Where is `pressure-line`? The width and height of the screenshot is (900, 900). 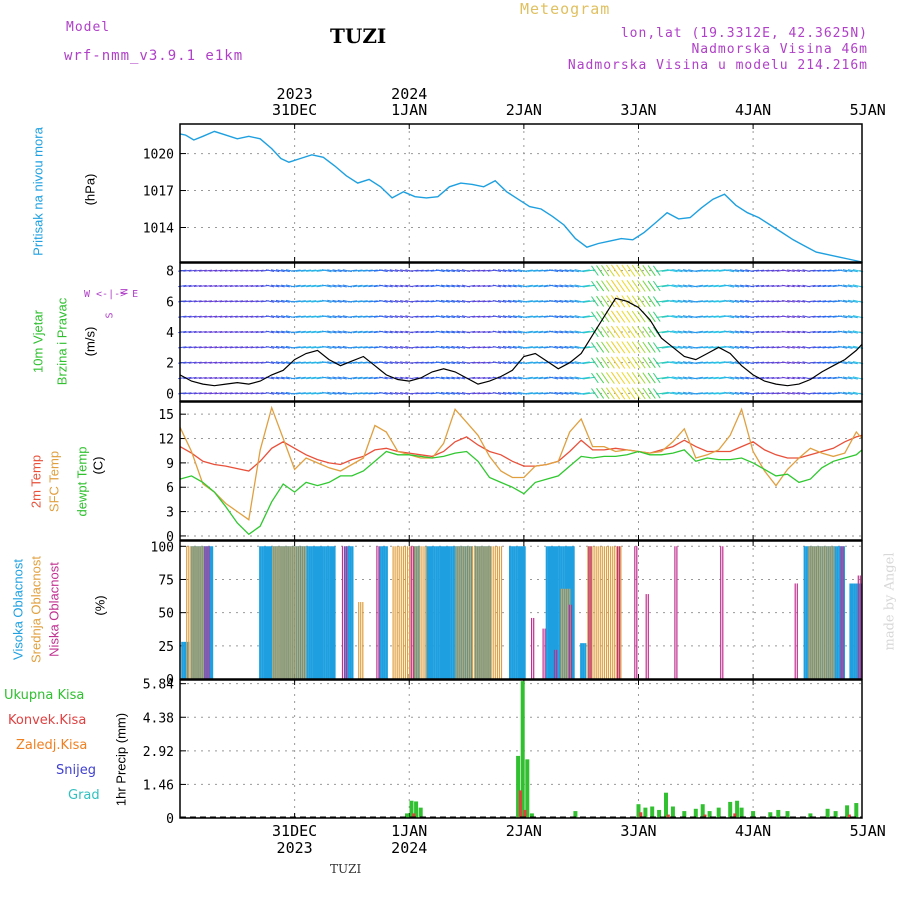 pressure-line is located at coordinates (521, 196).